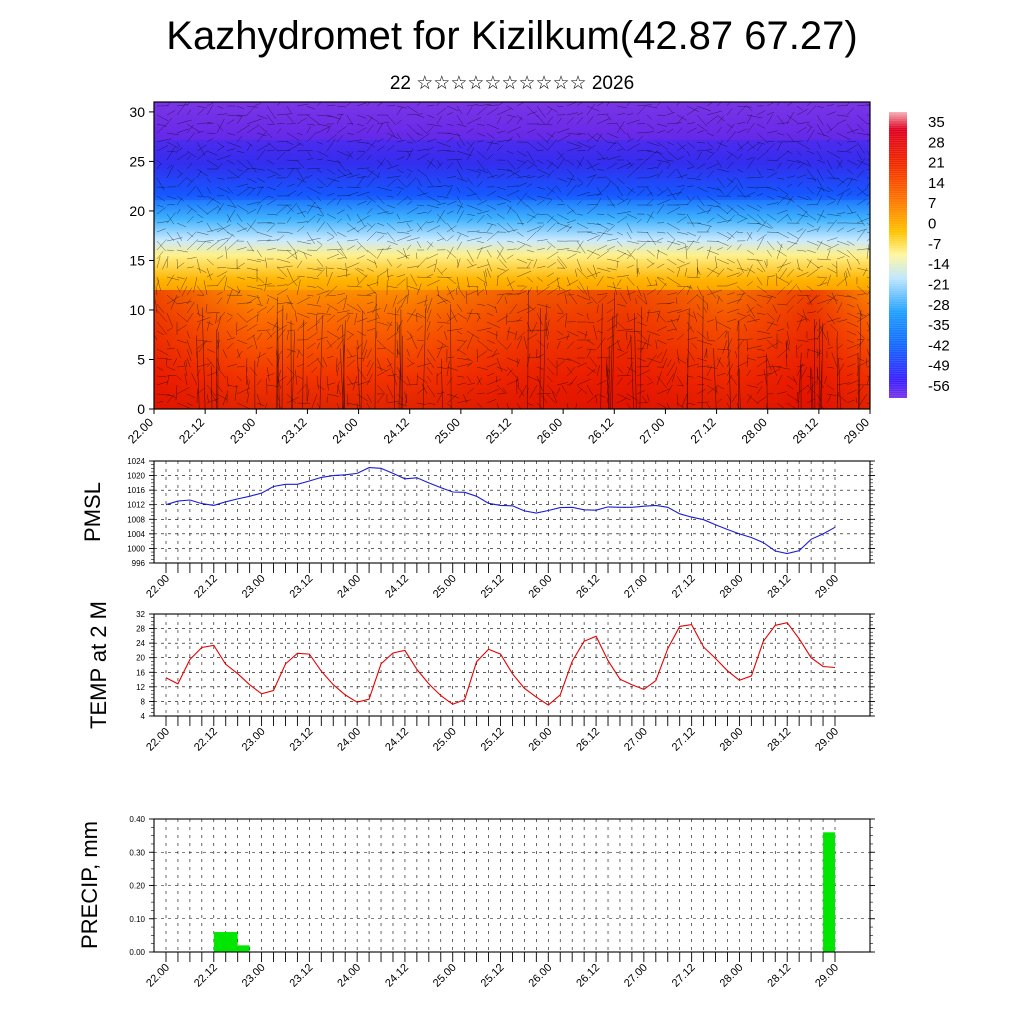  Describe the element at coordinates (98, 665) in the screenshot. I see `temp-y-label: TEMP at 2 M` at that location.